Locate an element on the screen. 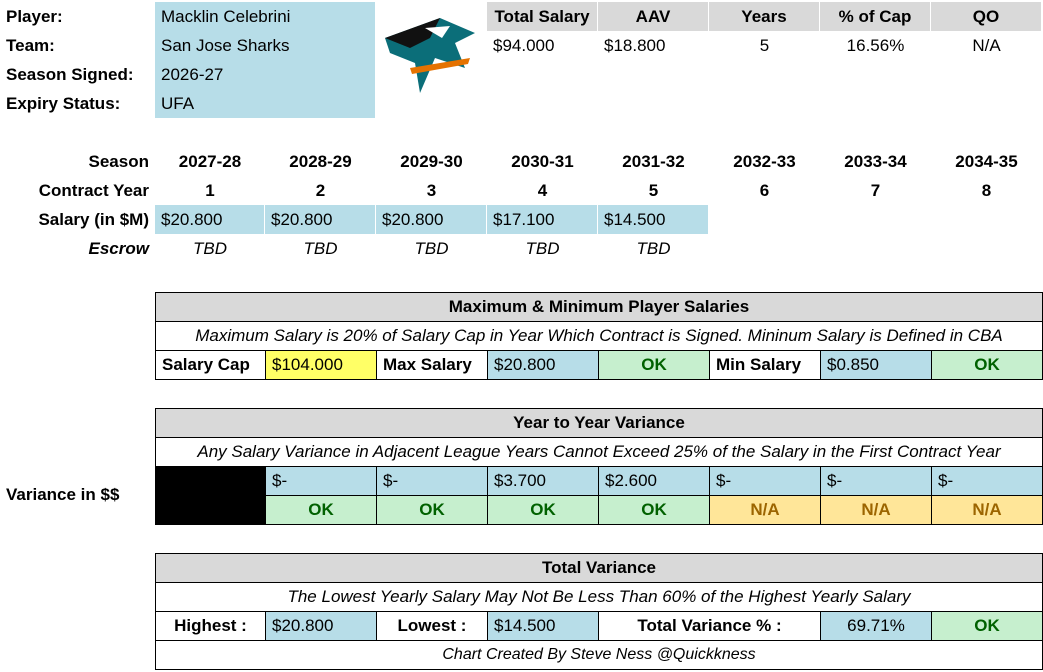  total-variance-pct: 69.71% is located at coordinates (876, 626).